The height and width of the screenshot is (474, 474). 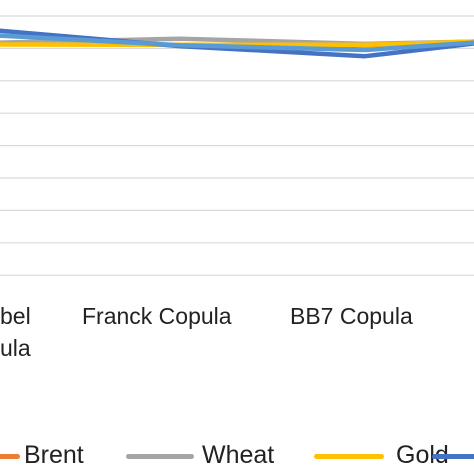 I want to click on x-tick-label: Franck Copula, so click(x=157, y=316).